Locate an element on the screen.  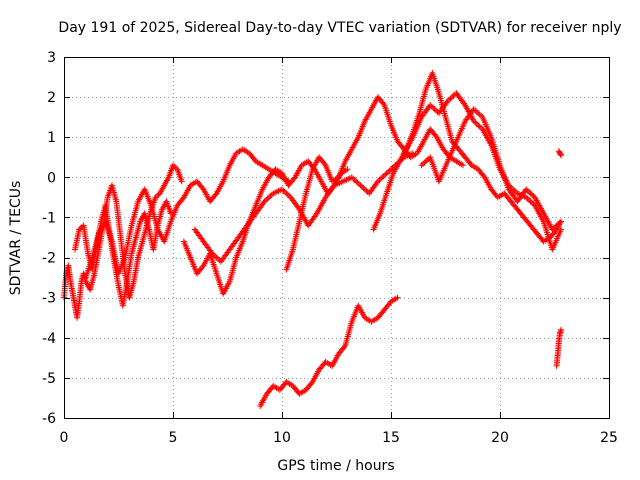
x-tick-label: 15 is located at coordinates (391, 438).